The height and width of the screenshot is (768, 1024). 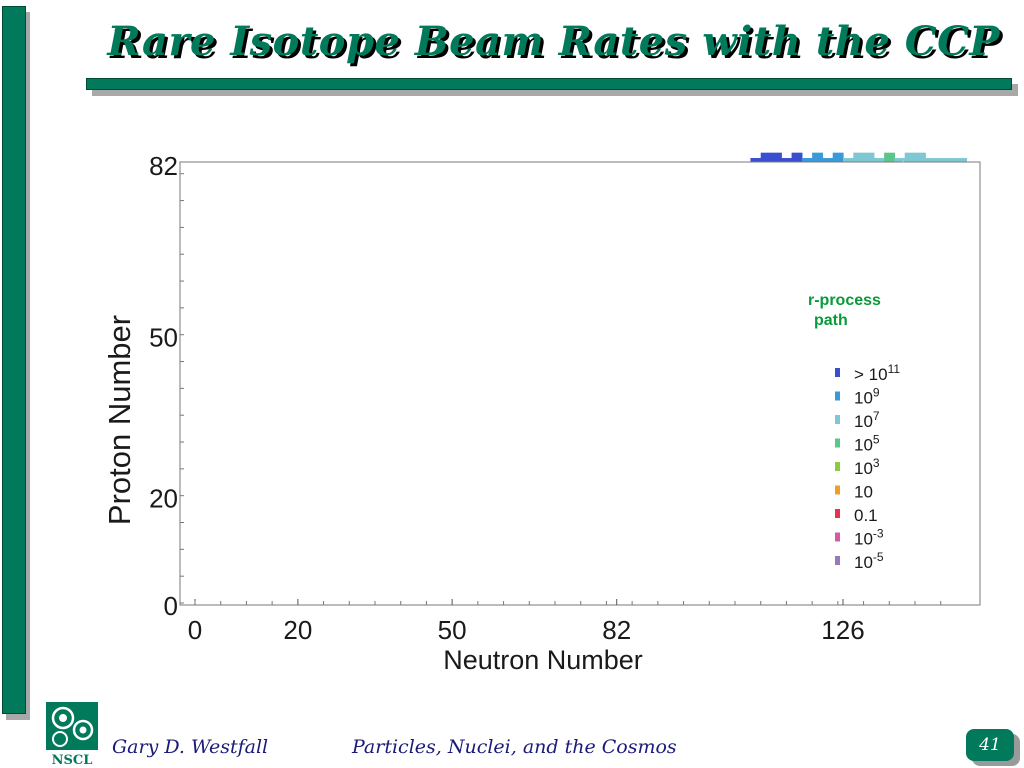 I want to click on x-tick-label: 82, so click(x=616, y=630).